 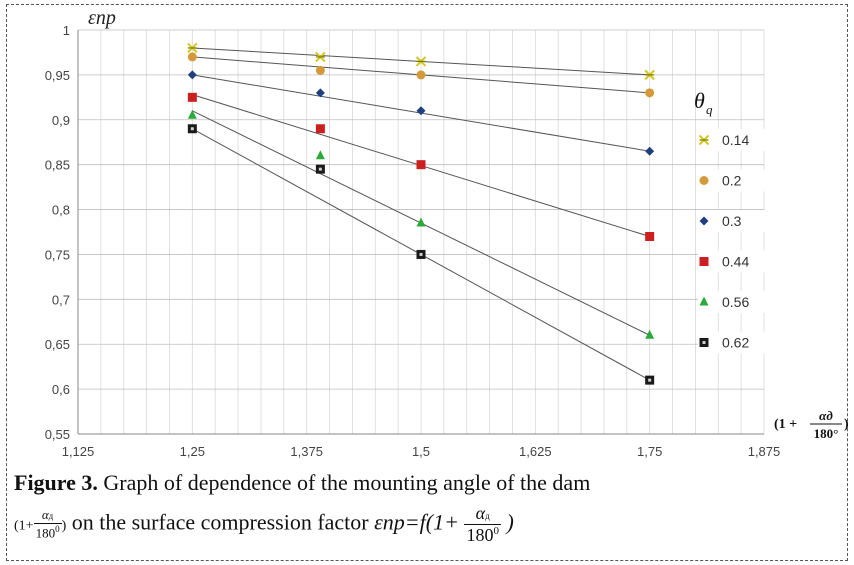 What do you see at coordinates (57, 254) in the screenshot?
I see `y-tick-label: 0,75` at bounding box center [57, 254].